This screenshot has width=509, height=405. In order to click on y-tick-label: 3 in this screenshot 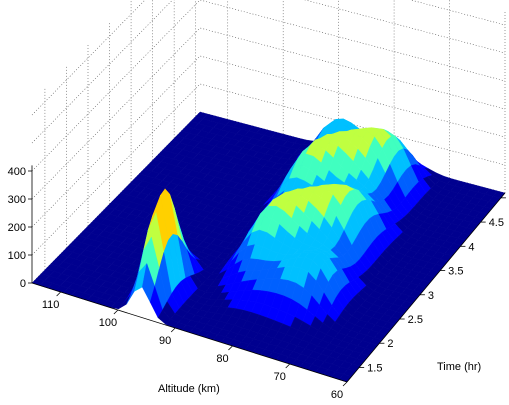, I will do `click(431, 296)`.